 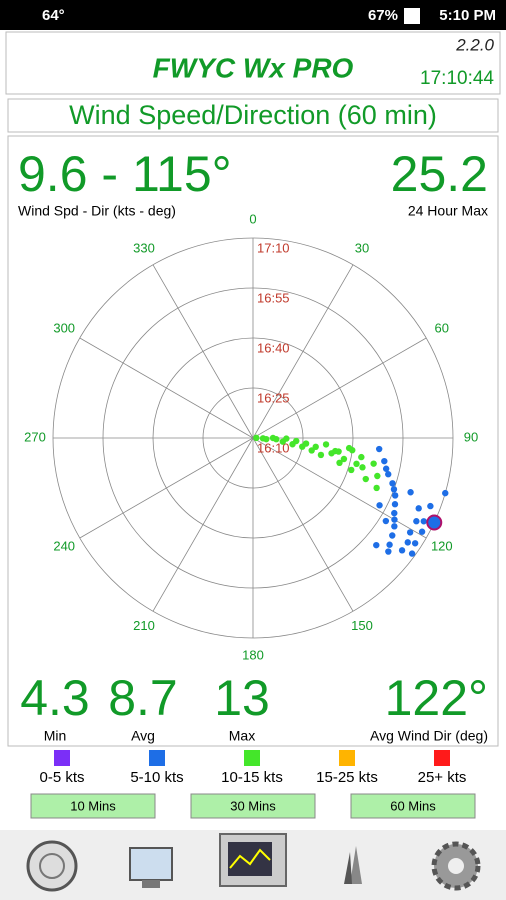 What do you see at coordinates (434, 522) in the screenshot?
I see `latest-point` at bounding box center [434, 522].